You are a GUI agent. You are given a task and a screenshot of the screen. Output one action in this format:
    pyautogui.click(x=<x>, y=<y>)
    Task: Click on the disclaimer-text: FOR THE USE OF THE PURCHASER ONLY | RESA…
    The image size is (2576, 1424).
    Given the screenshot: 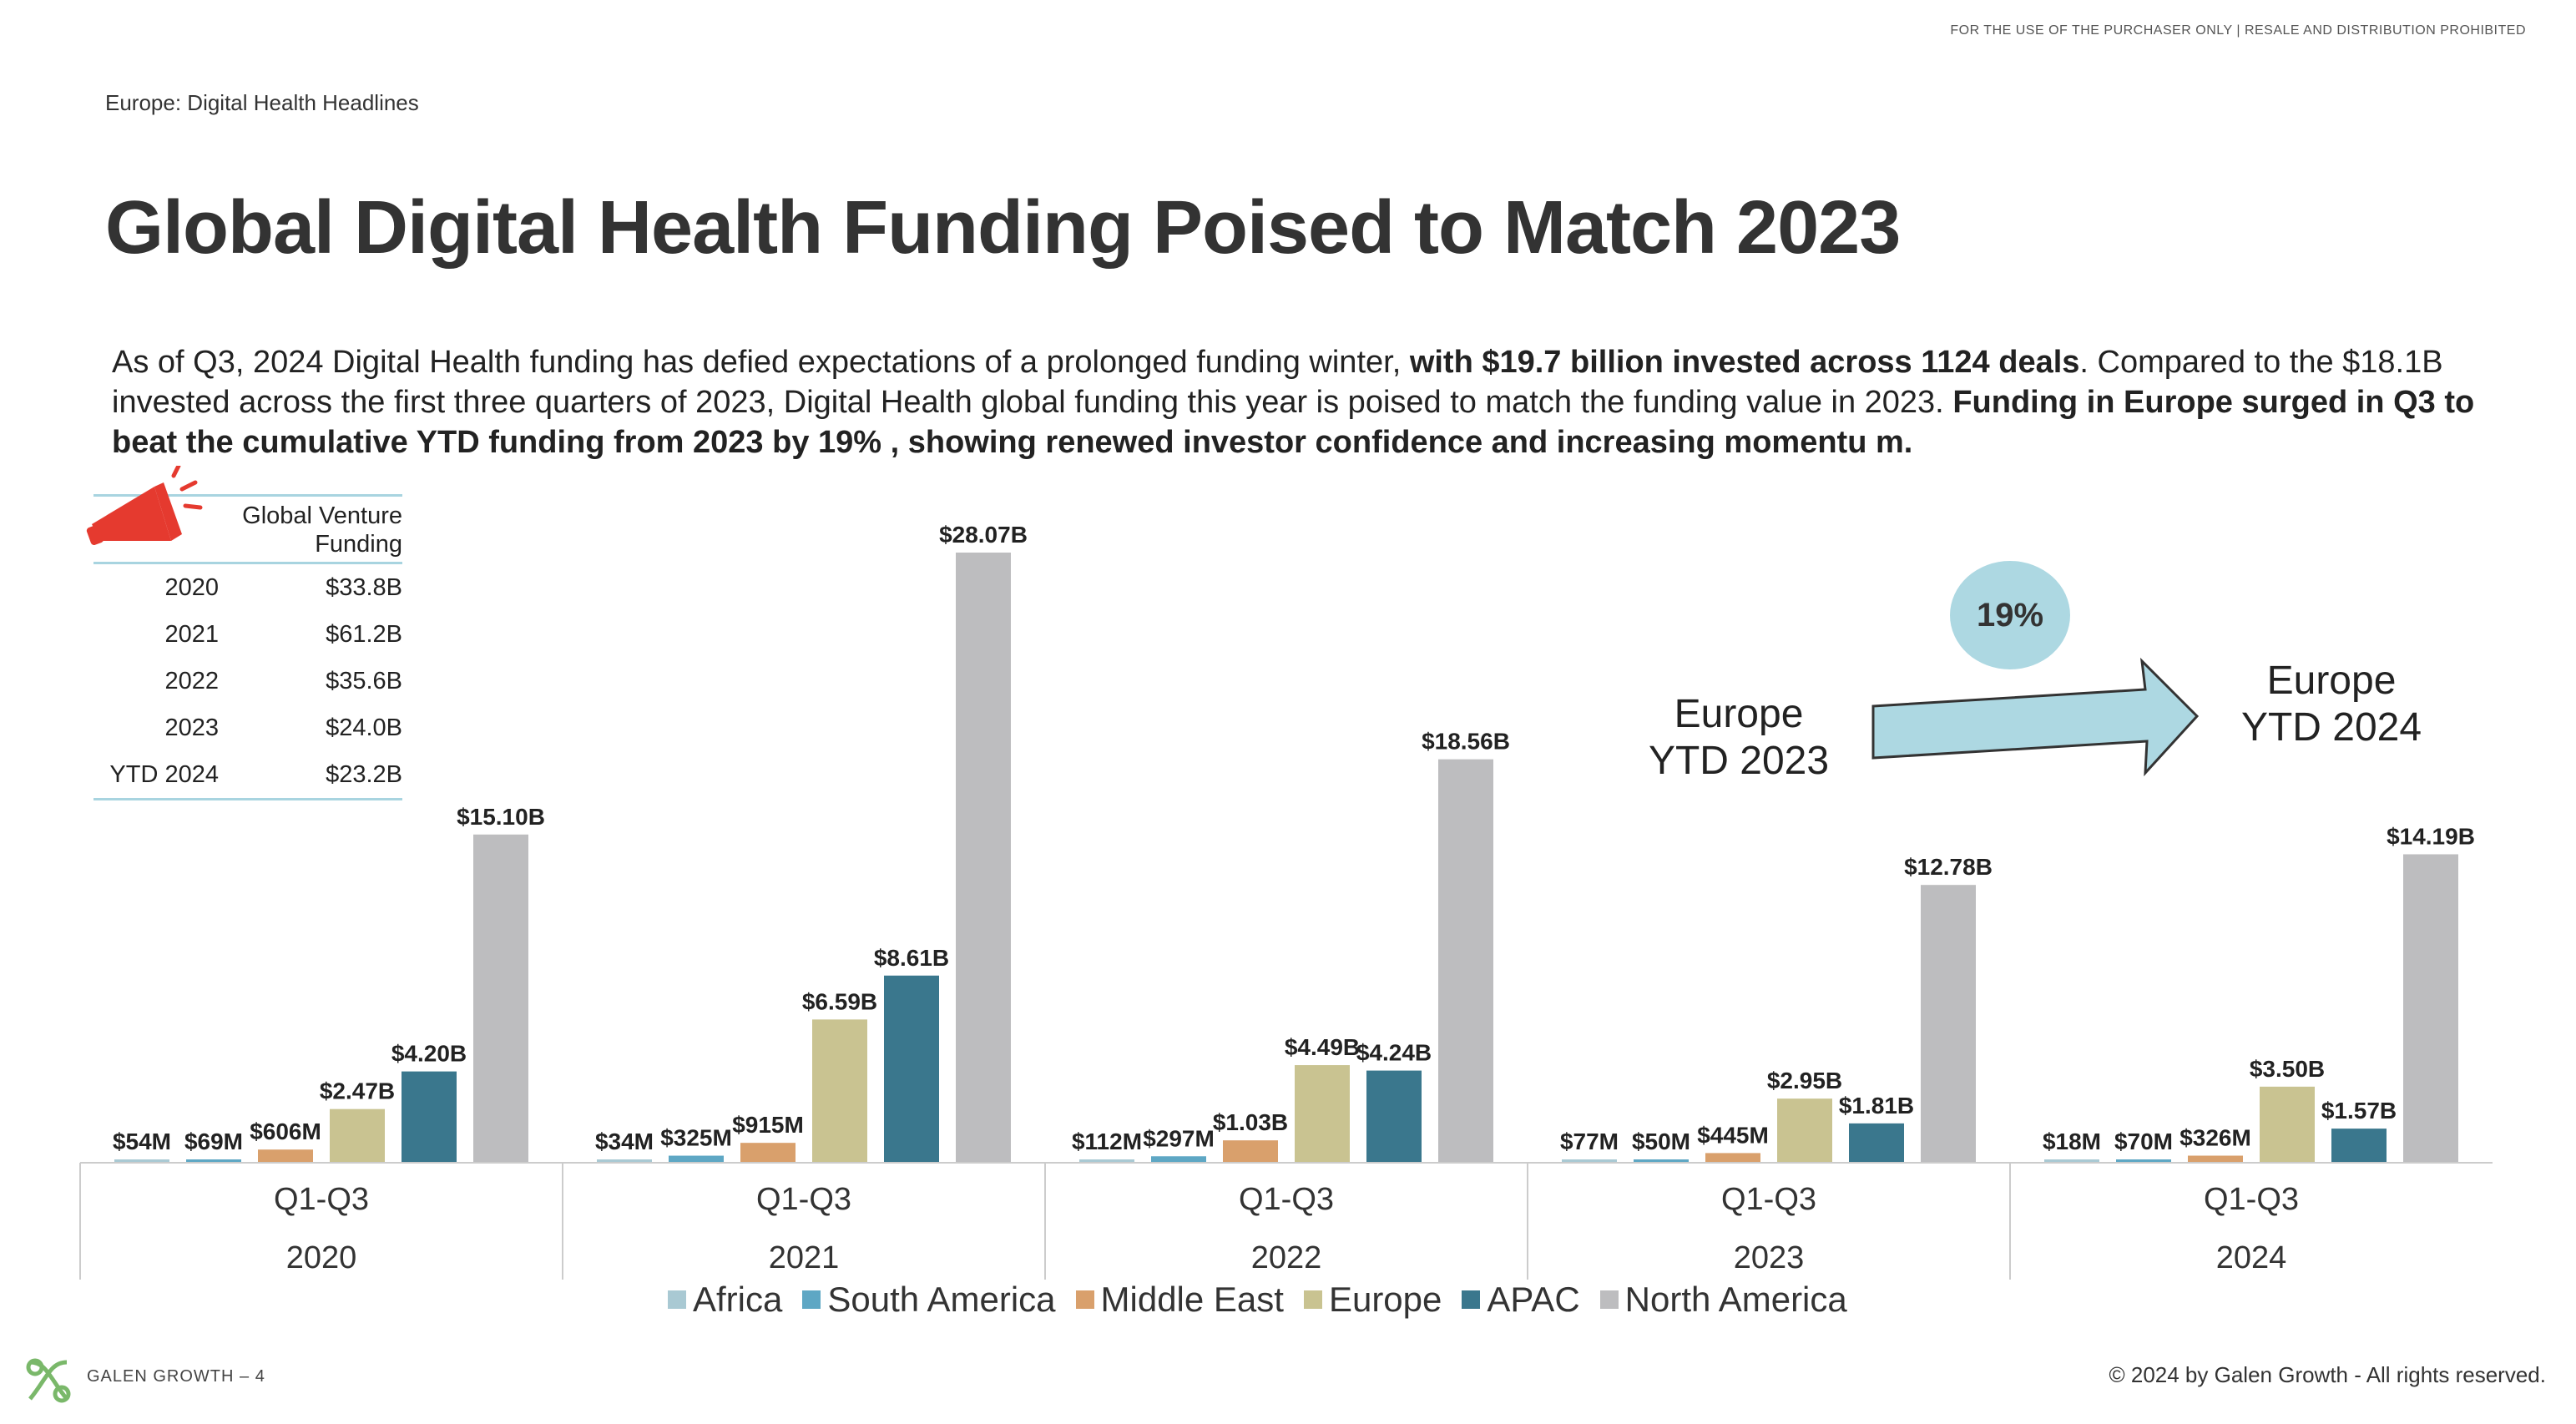 What is the action you would take?
    pyautogui.click(x=2238, y=30)
    